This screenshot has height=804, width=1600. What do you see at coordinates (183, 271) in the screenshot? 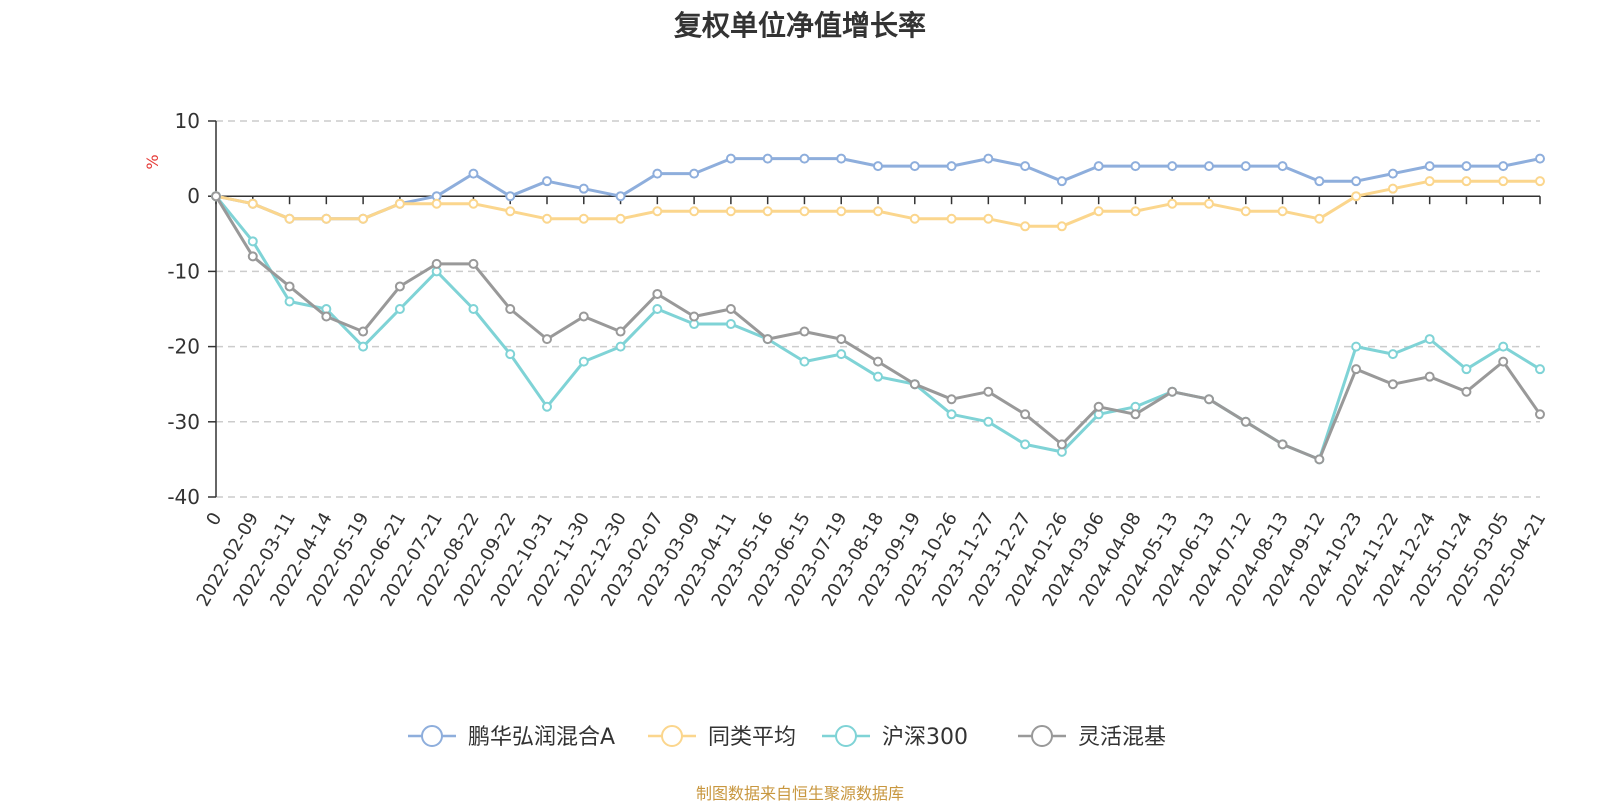
I see `y-tick-label: -10` at bounding box center [183, 271].